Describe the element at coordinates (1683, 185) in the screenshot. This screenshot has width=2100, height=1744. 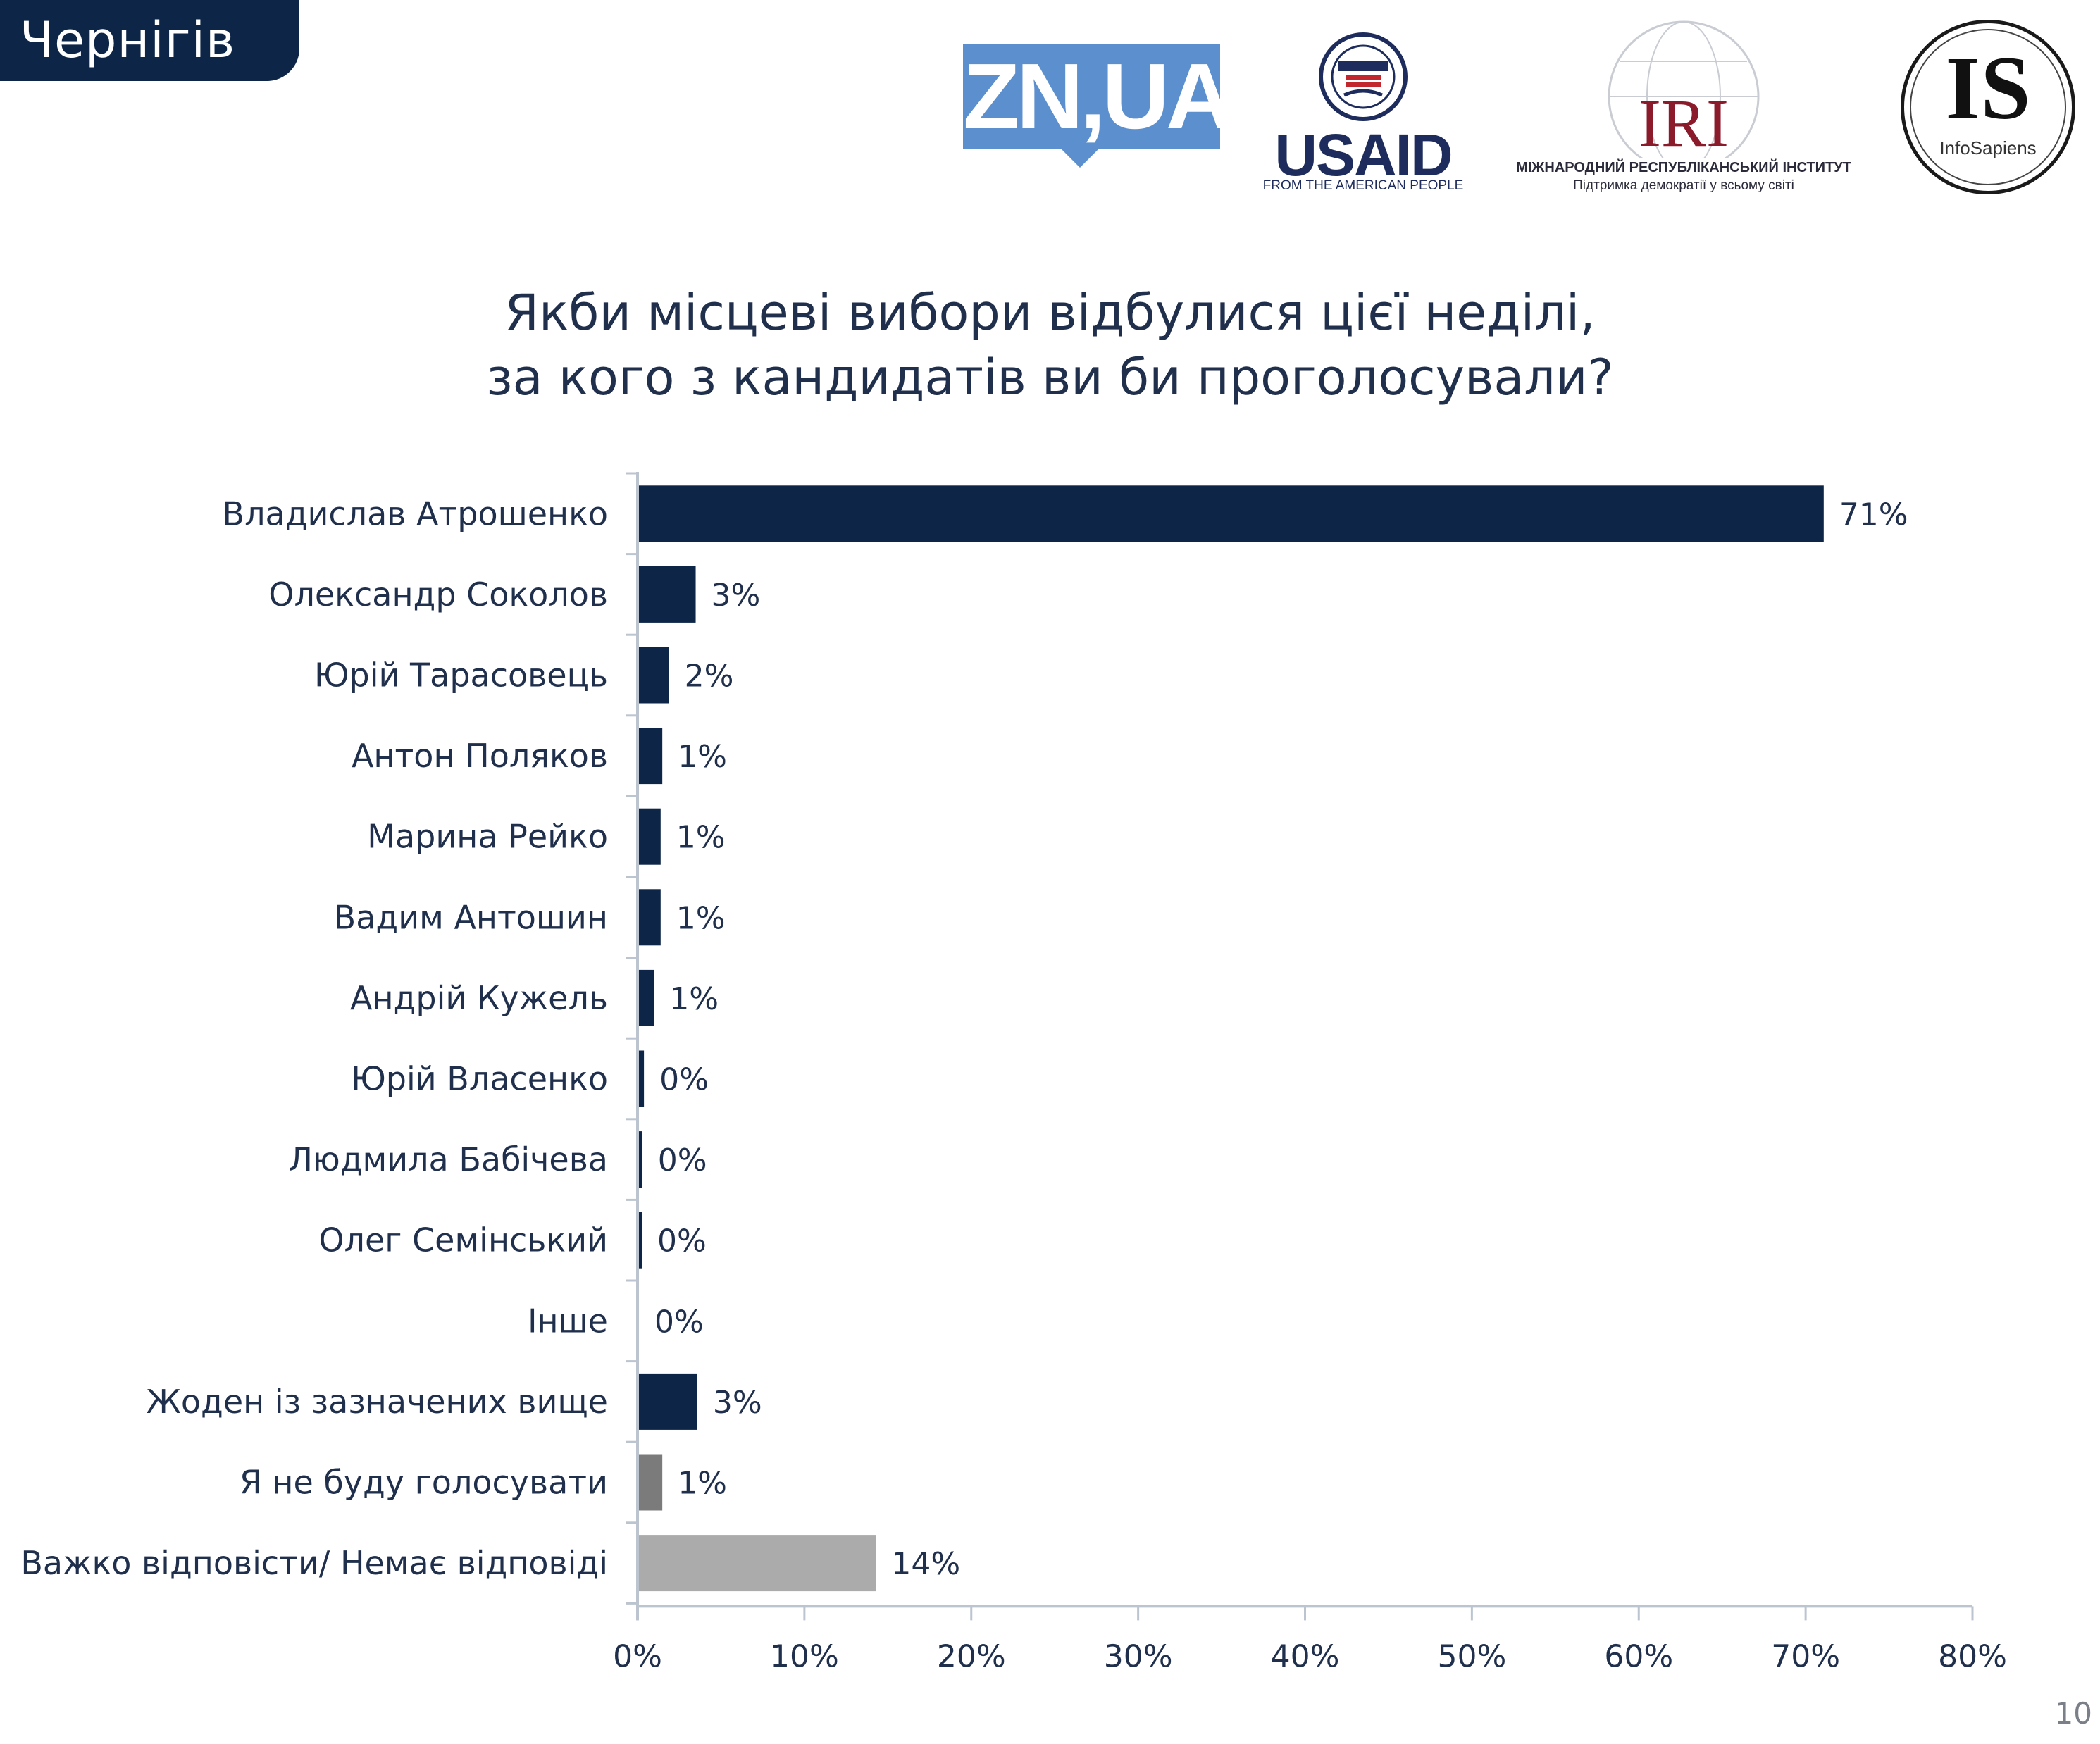
I see `iri-tagline: Підтримка демократії у всьому світі` at that location.